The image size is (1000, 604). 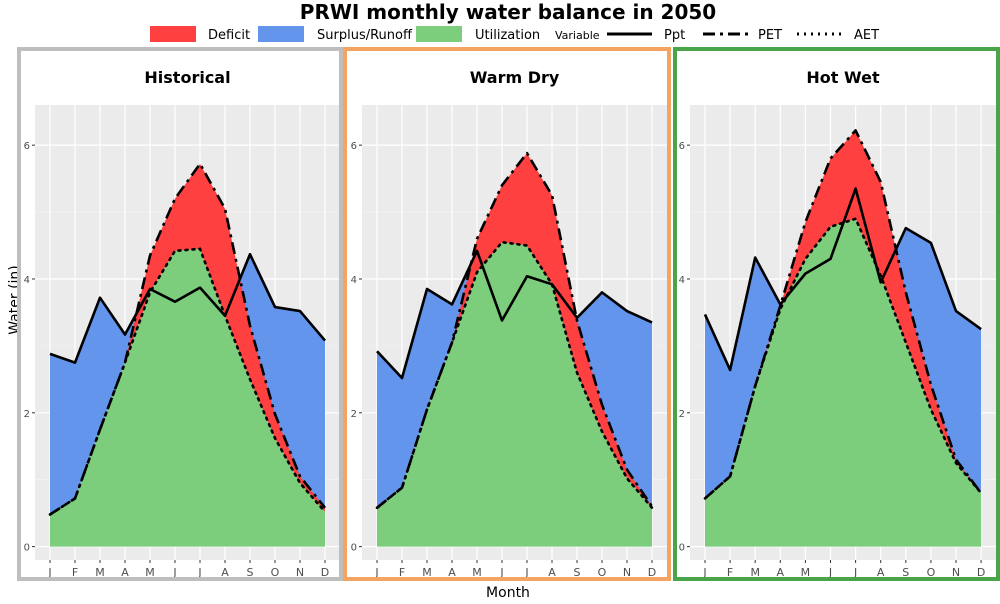 What do you see at coordinates (187, 77) in the screenshot?
I see `panel-title: Historical` at bounding box center [187, 77].